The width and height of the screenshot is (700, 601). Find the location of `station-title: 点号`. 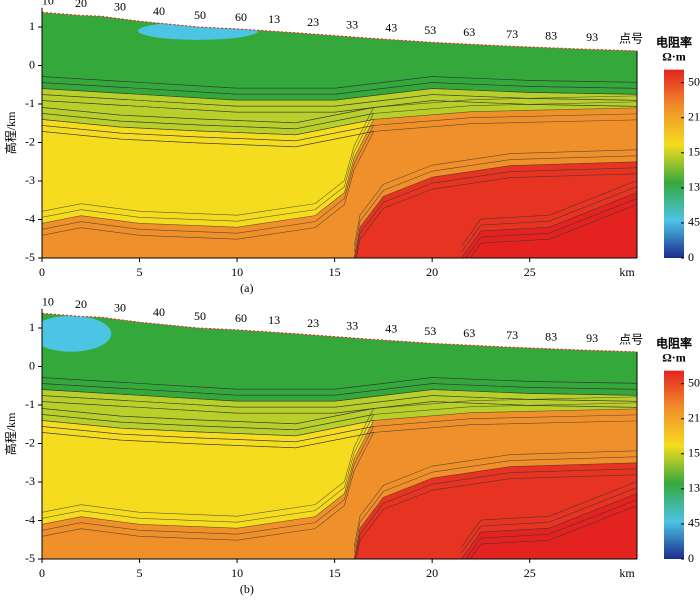

station-title: 点号 is located at coordinates (631, 339).